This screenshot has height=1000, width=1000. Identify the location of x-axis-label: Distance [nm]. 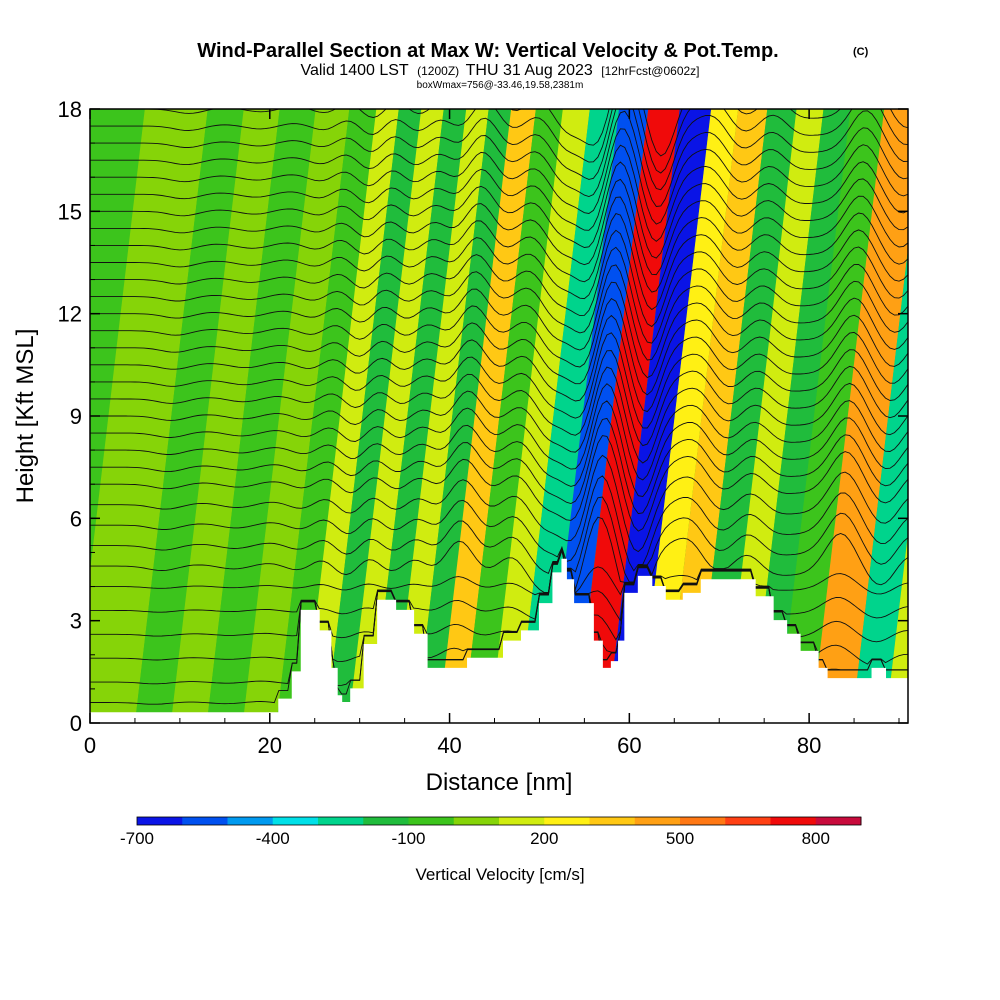
(499, 782).